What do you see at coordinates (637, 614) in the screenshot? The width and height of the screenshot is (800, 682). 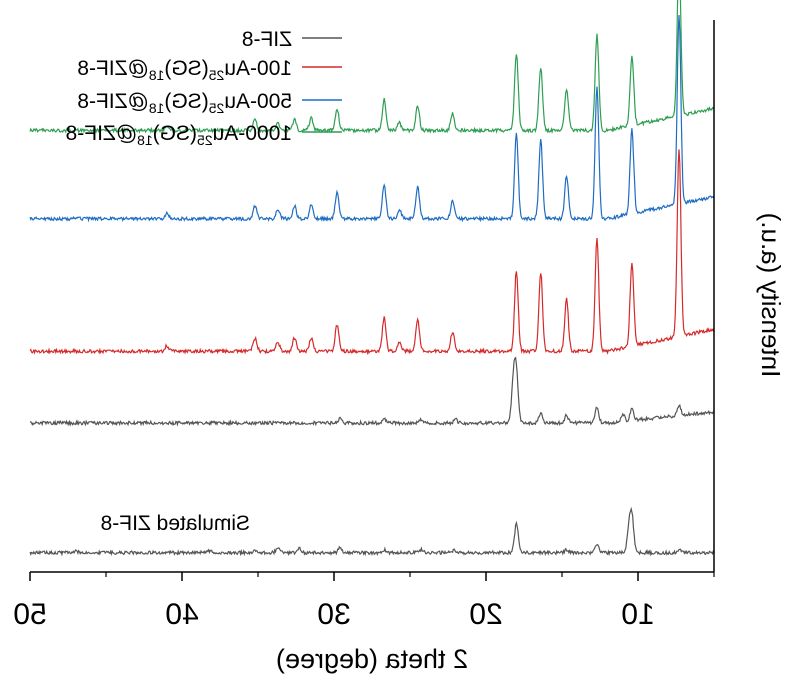 I see `x-tick-label-10: 10` at bounding box center [637, 614].